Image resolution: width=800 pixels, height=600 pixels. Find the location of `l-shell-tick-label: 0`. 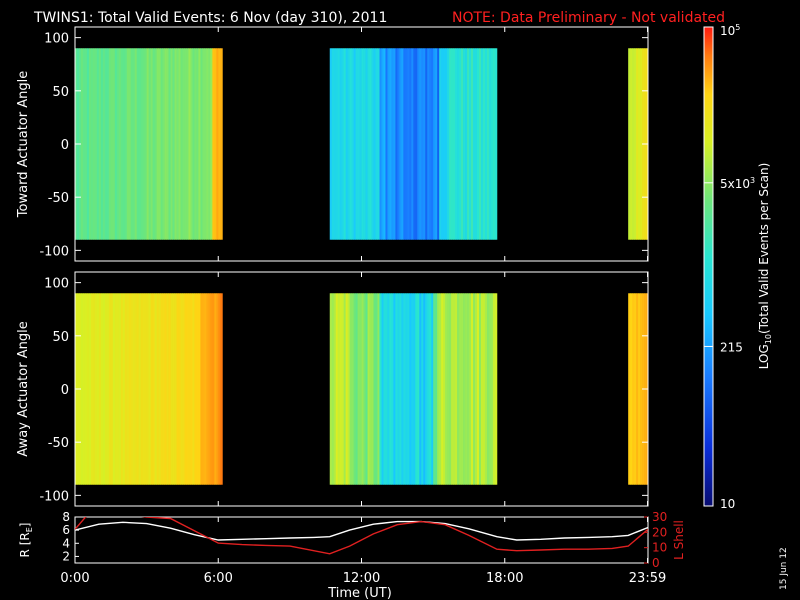

l-shell-tick-label: 0 is located at coordinates (656, 563).